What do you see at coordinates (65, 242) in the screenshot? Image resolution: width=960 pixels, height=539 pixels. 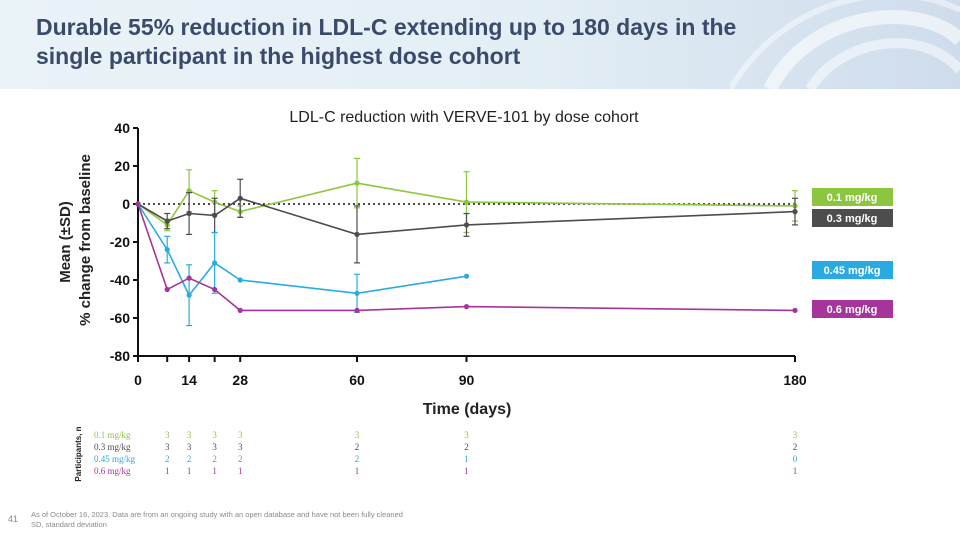 I see `y-axis-label-line1: Mean (±SD)` at bounding box center [65, 242].